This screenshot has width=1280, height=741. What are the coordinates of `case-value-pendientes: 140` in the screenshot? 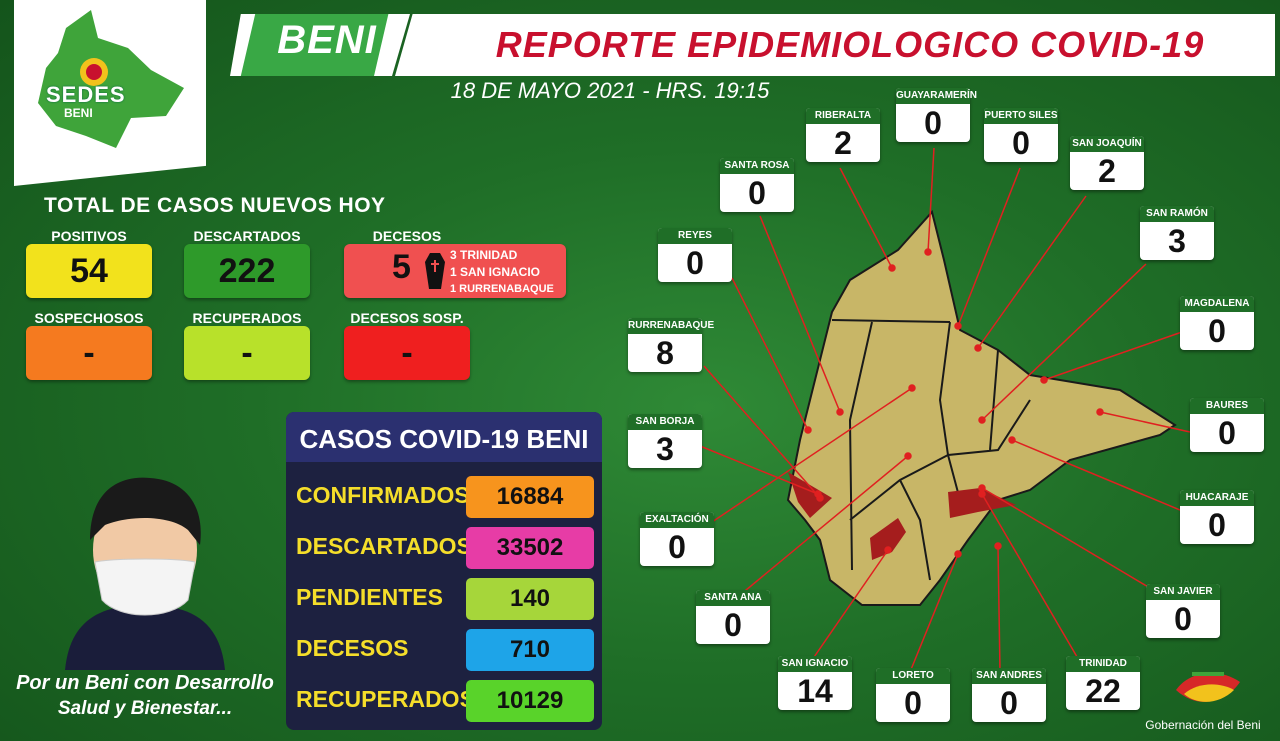 It's located at (530, 599).